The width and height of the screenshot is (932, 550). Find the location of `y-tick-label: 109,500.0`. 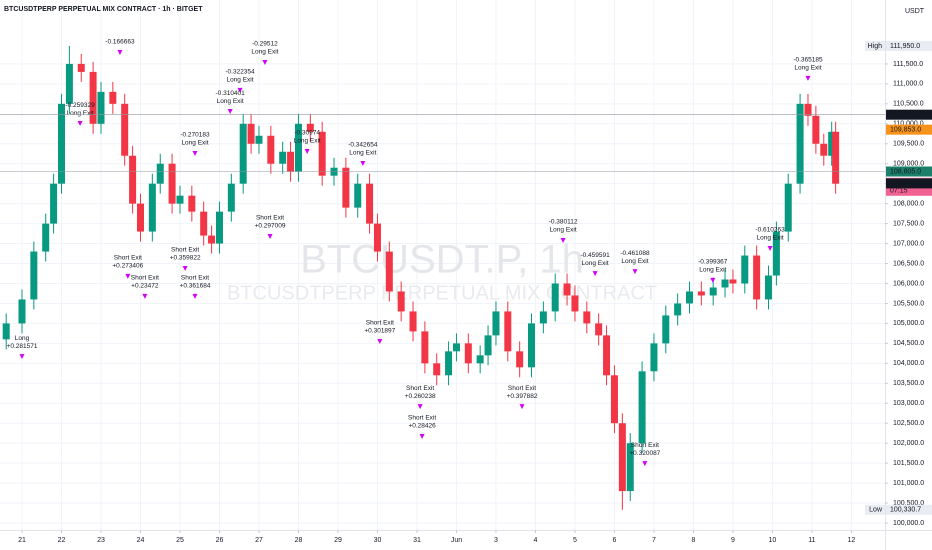

y-tick-label: 109,500.0 is located at coordinates (908, 144).